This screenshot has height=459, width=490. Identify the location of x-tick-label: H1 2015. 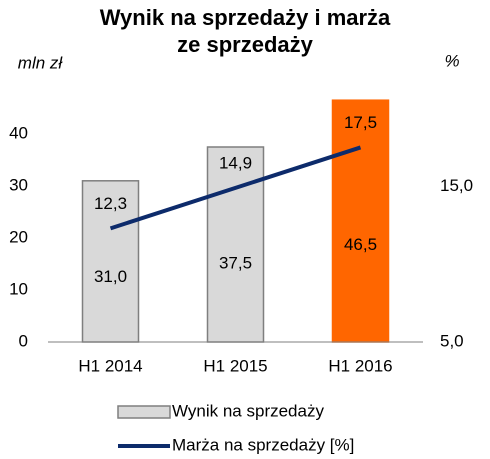
(235, 365).